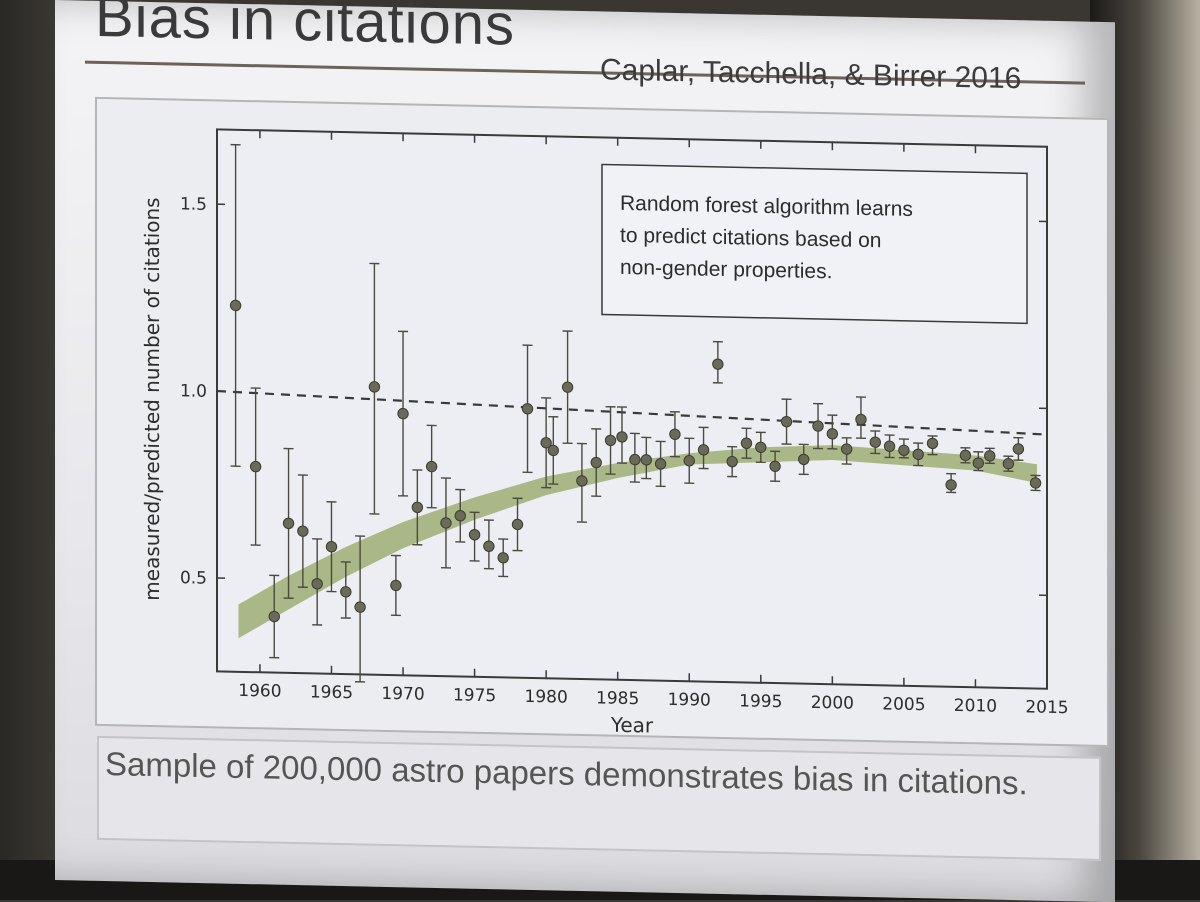  What do you see at coordinates (617, 698) in the screenshot?
I see `x-tick-label: 1985` at bounding box center [617, 698].